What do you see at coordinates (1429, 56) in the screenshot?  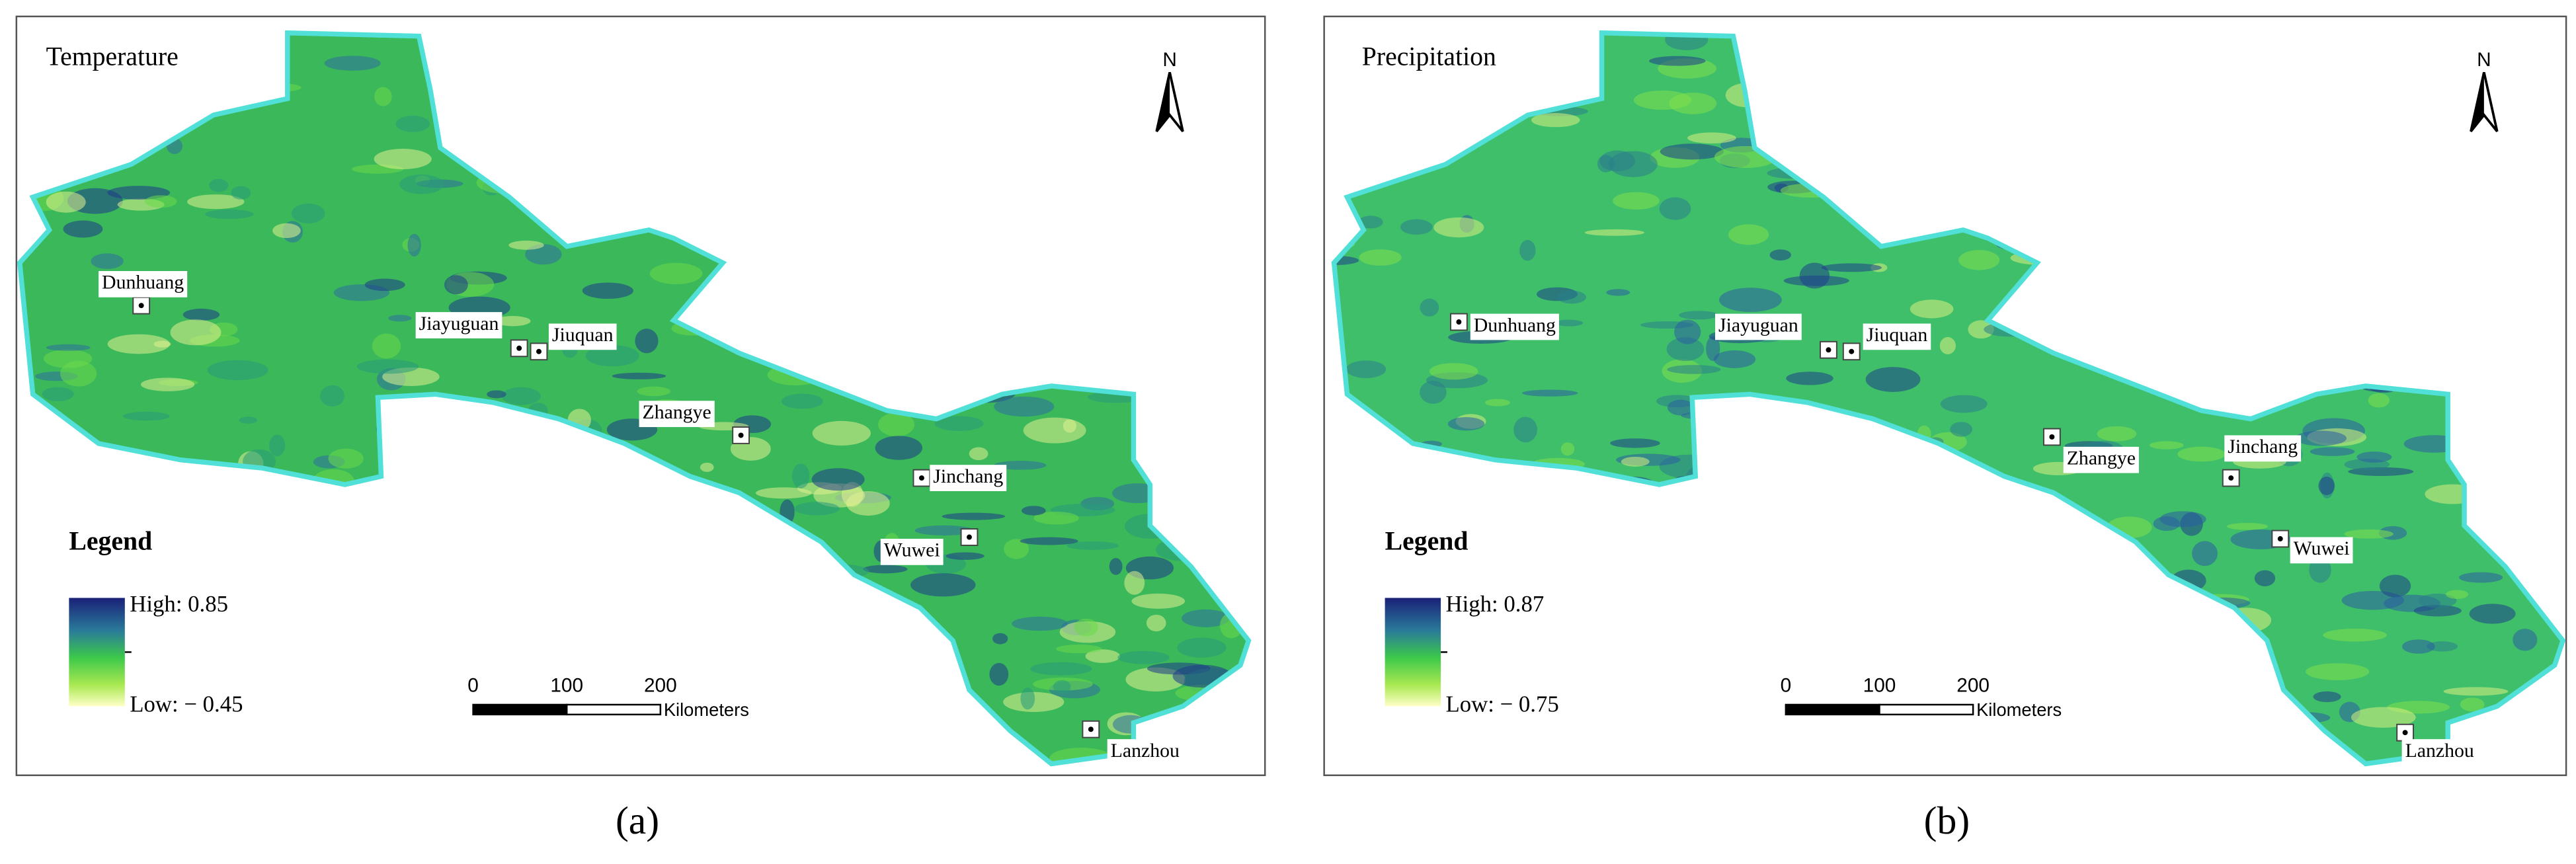 I see `panel-title: Precipitation` at bounding box center [1429, 56].